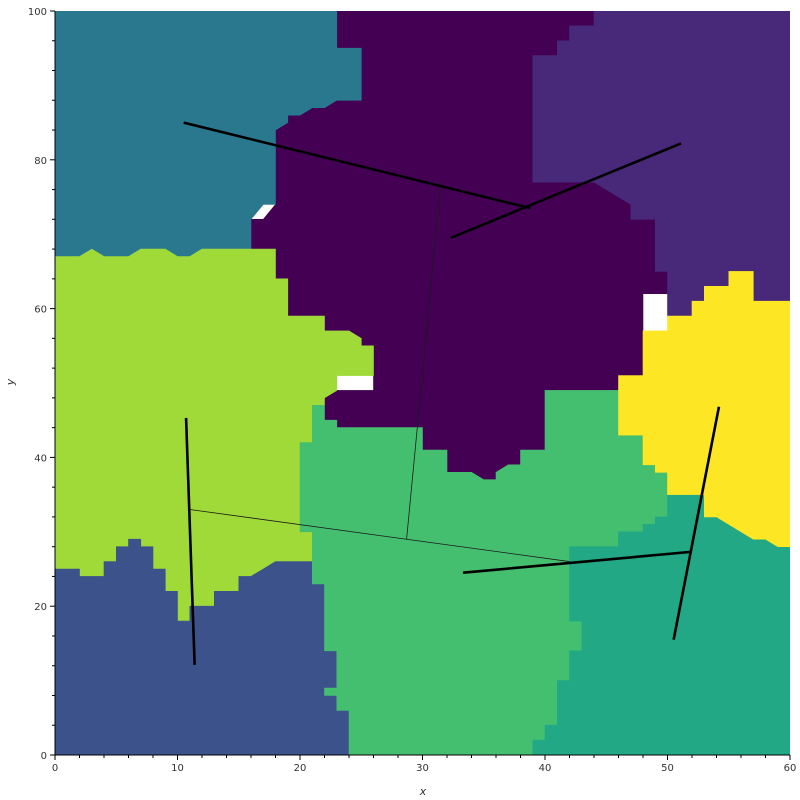 The height and width of the screenshot is (800, 800). Describe the element at coordinates (300, 768) in the screenshot. I see `x-tick-label: 20` at that location.